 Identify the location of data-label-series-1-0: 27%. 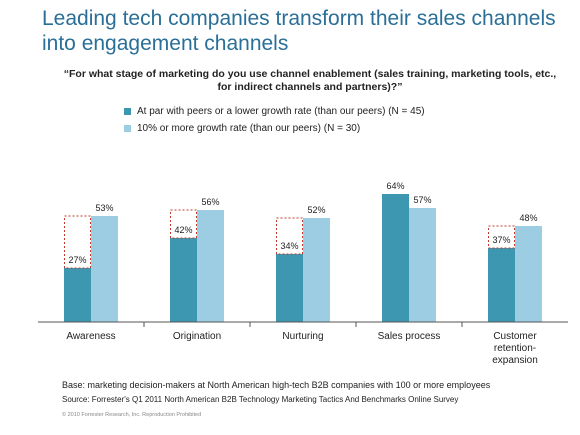
(77, 260).